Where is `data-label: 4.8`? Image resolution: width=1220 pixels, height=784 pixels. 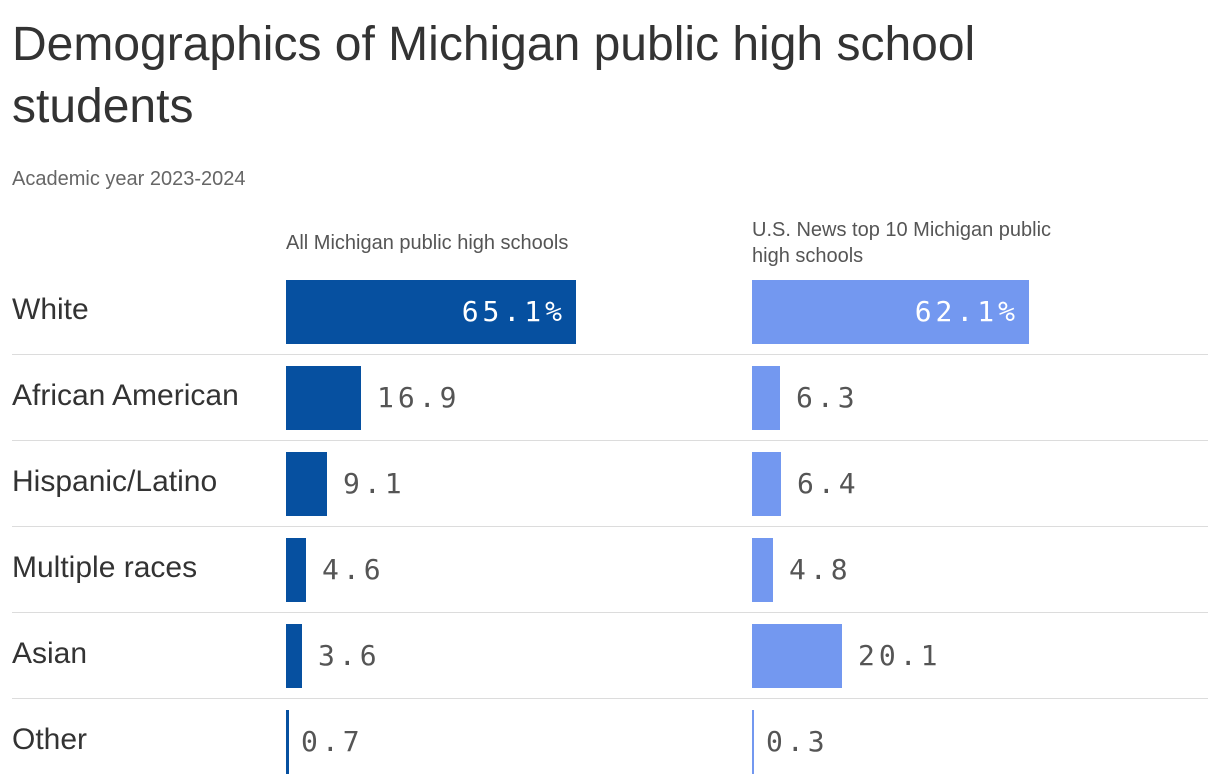 data-label: 4.8 is located at coordinates (820, 569).